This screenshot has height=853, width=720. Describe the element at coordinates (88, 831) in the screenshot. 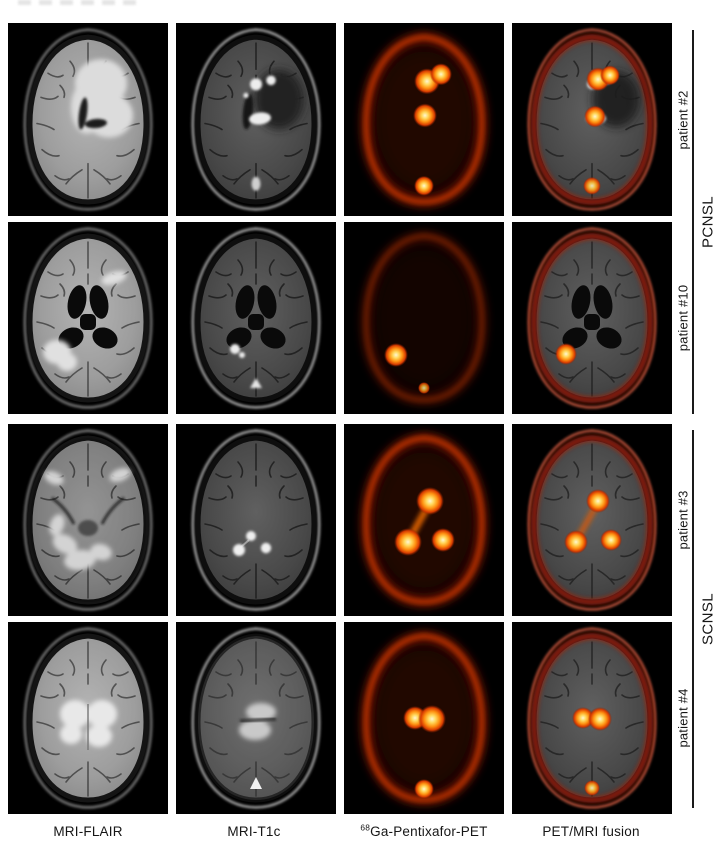

I see `column-label-mri-flair: MRI-FLAIR` at that location.